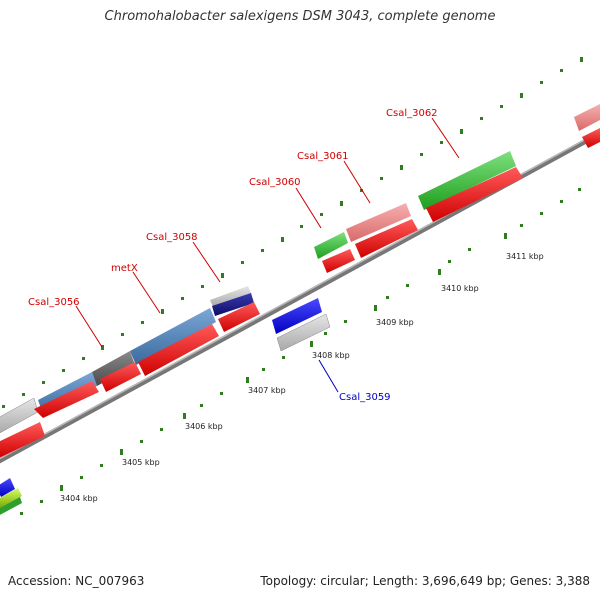 Image resolution: width=600 pixels, height=600 pixels. Describe the element at coordinates (267, 390) in the screenshot. I see `scale-label: 3407 kbp` at that location.